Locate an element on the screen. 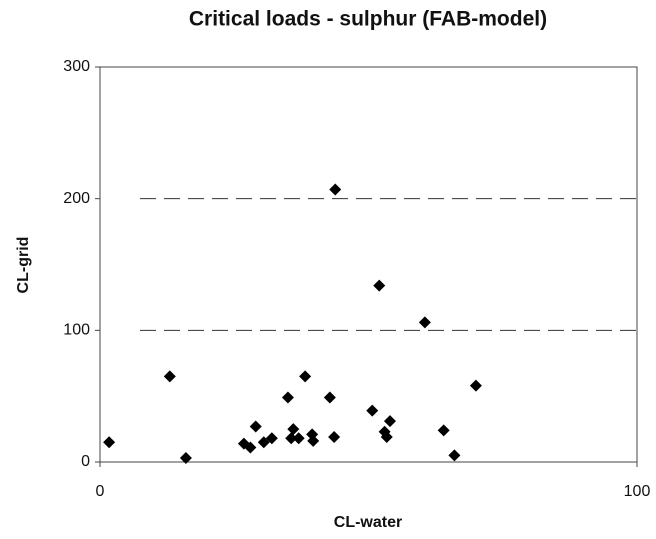  y-tick-label: 300 is located at coordinates (76, 66).